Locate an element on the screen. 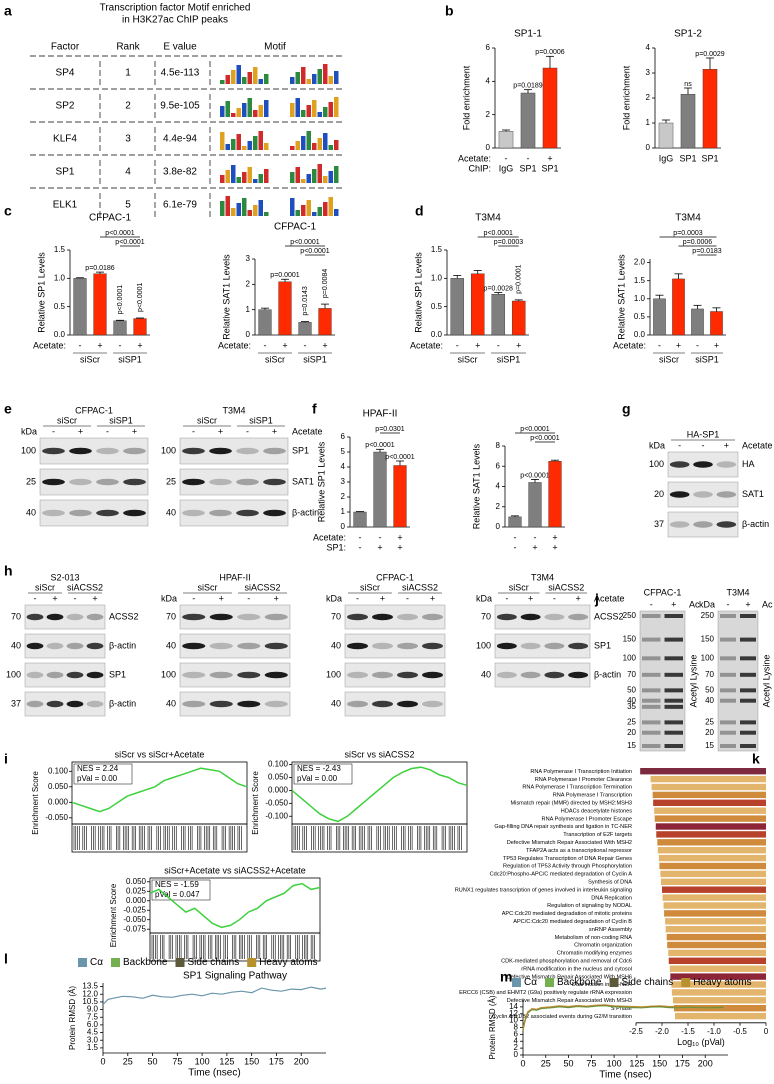 Image resolution: width=774 pixels, height=1084 pixels. kda-marker: 100 is located at coordinates (630, 657).